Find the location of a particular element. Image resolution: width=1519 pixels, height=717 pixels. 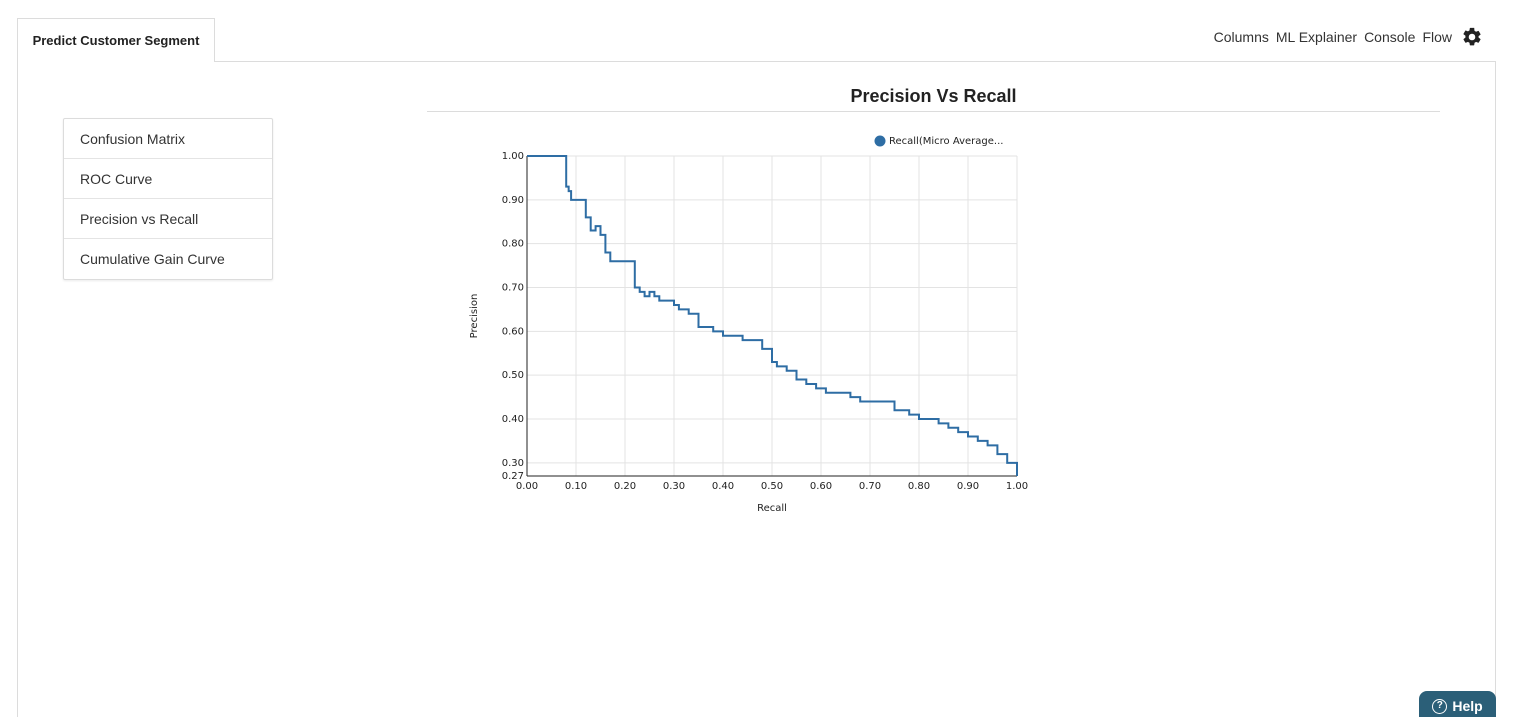

y-tick-label: 1.00 is located at coordinates (513, 156).